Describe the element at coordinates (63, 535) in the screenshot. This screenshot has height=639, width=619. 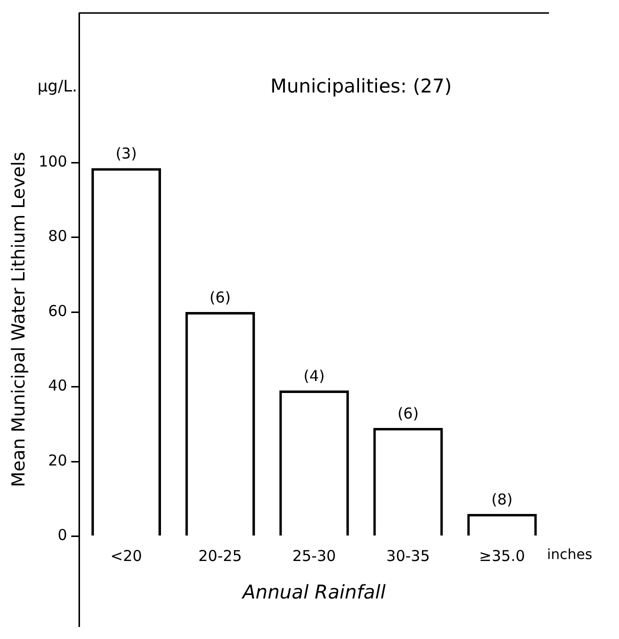
I see `y-tick-label: 0` at that location.